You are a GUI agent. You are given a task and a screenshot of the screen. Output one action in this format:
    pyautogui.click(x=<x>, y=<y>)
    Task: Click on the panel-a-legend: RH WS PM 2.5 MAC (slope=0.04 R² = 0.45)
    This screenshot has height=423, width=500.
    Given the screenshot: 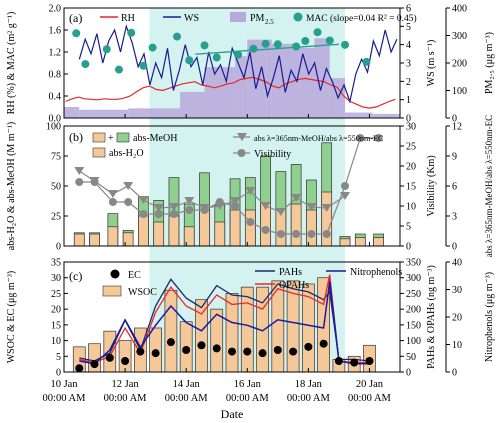 What is the action you would take?
    pyautogui.click(x=258, y=19)
    